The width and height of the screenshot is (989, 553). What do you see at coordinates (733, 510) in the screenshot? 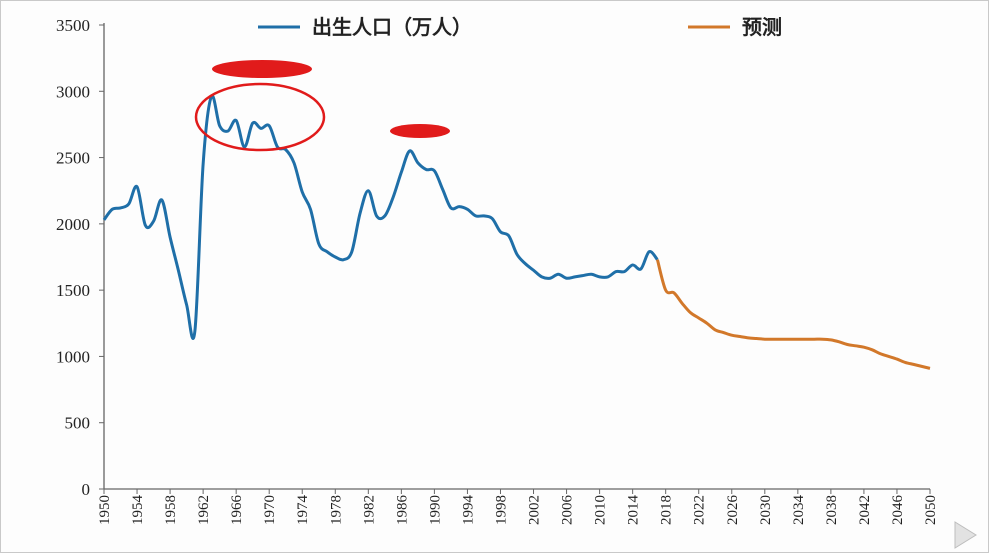
I see `x-tick-label: 2026` at bounding box center [733, 510].